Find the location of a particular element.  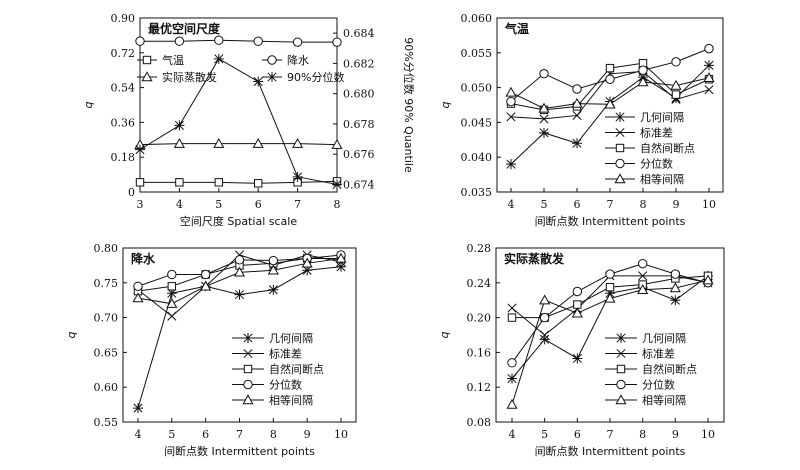

p1-y-tick-label: 0.72 is located at coordinates (123, 53).